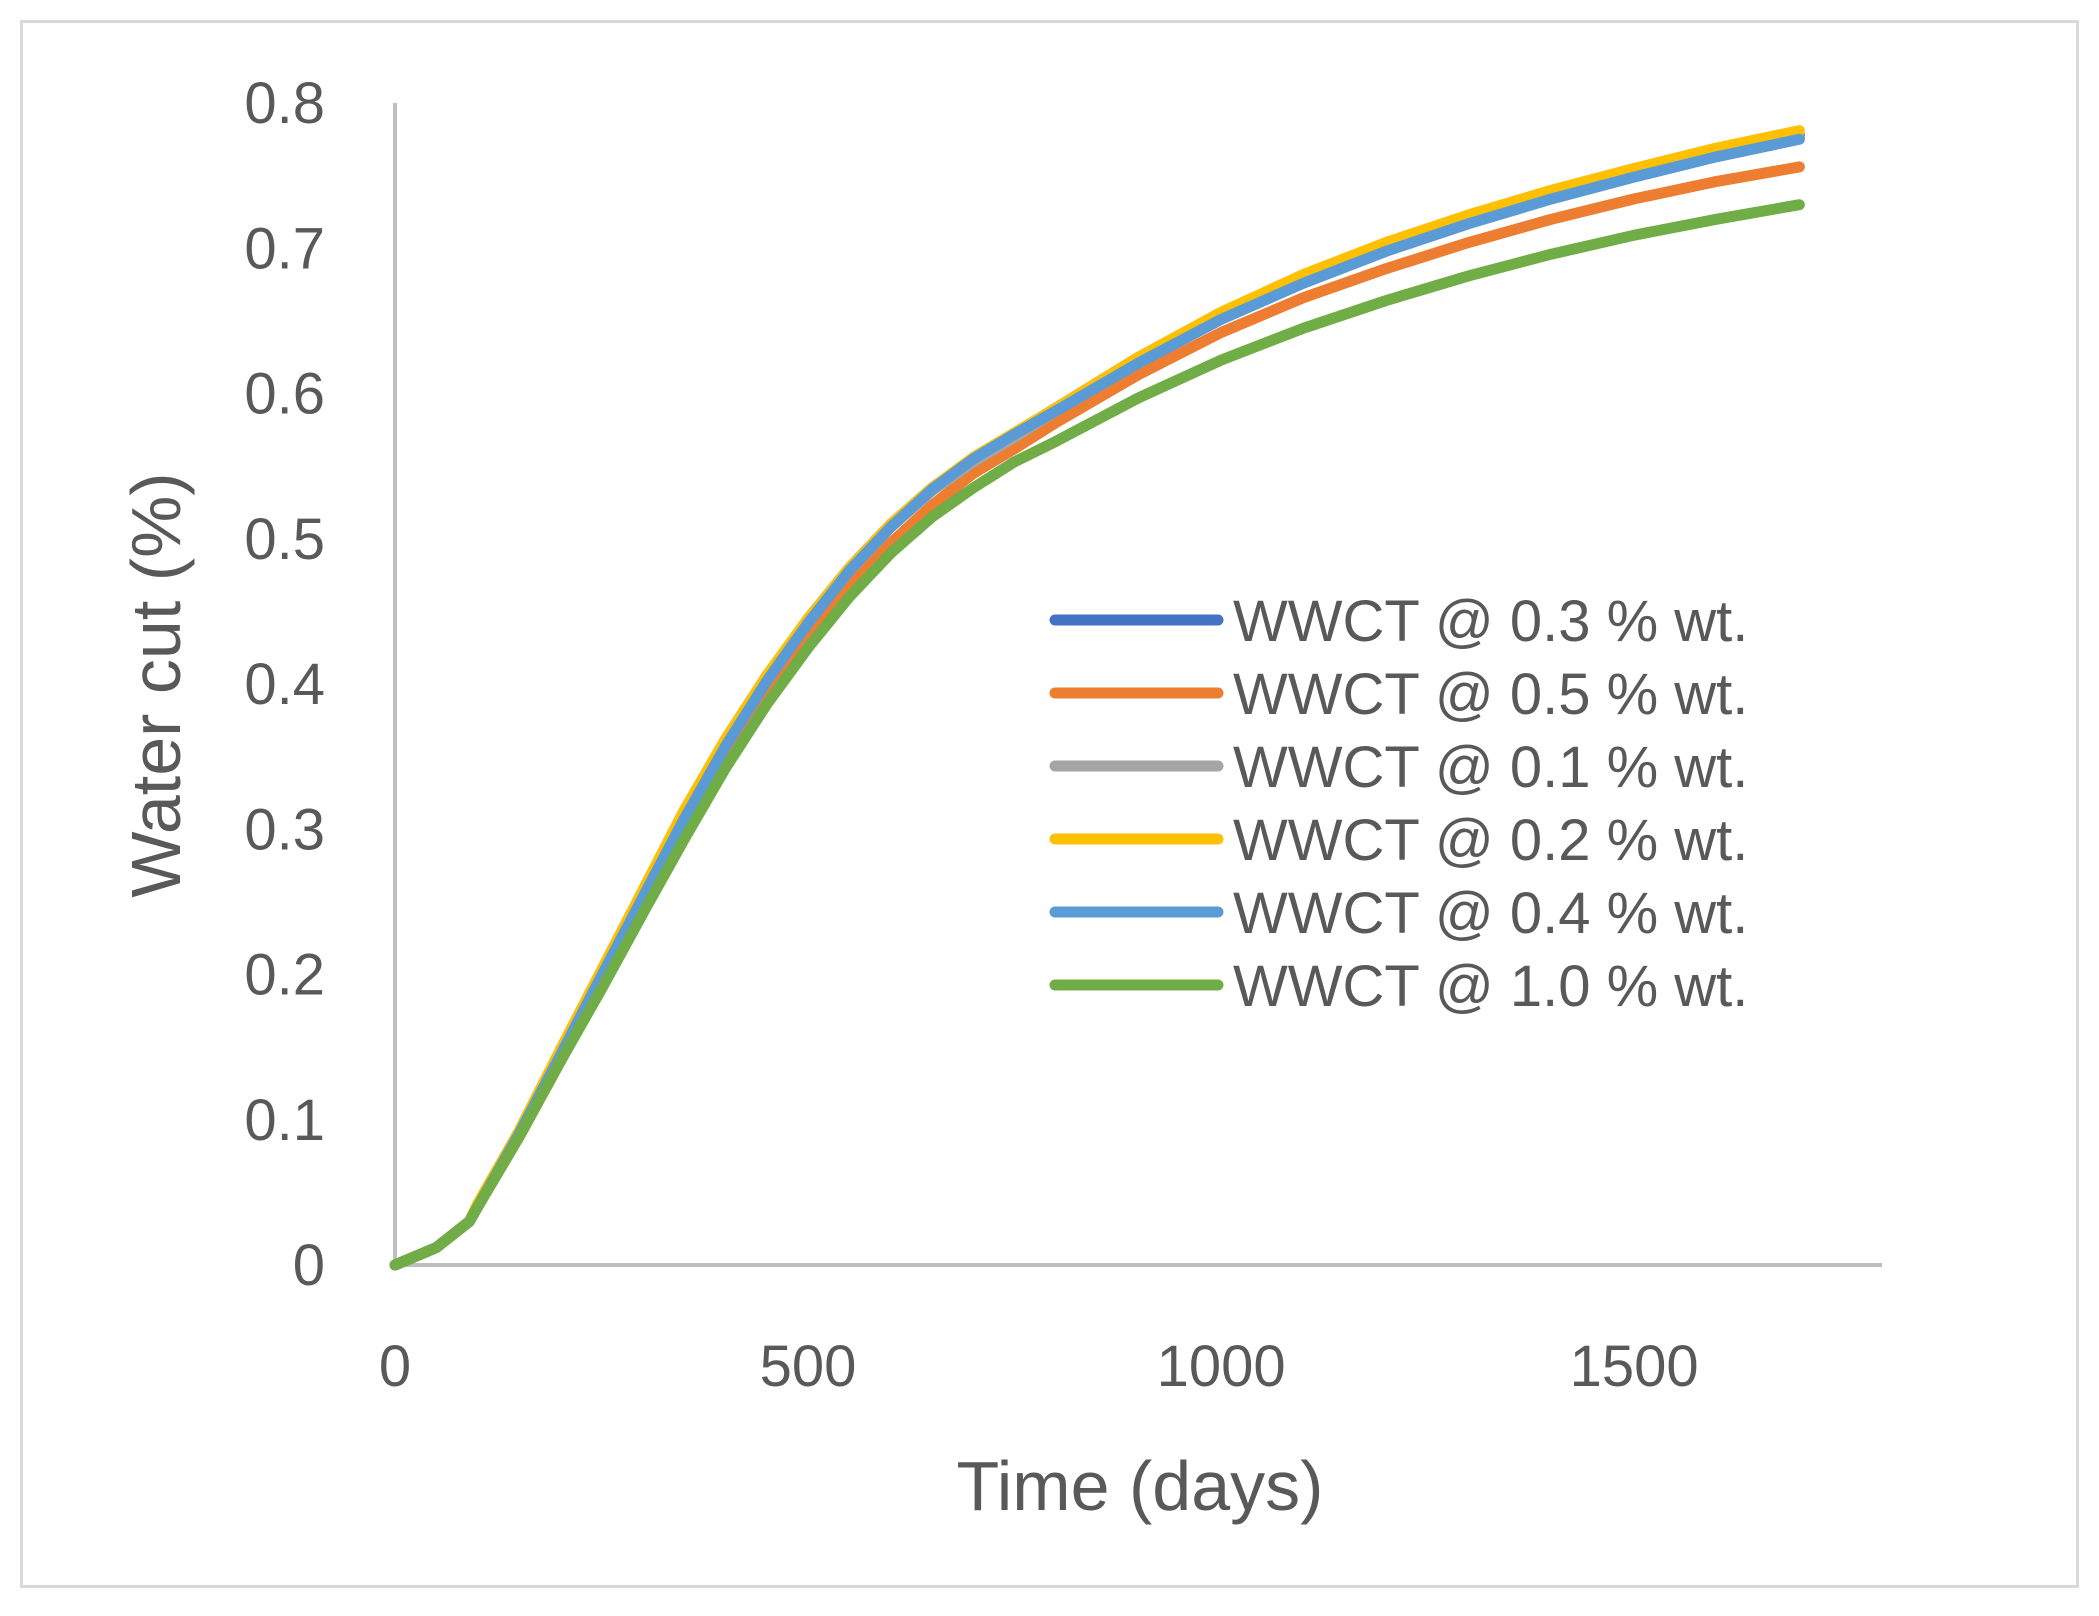 The image size is (2099, 1616). I want to click on y-tick-labels: 0 0.1 0.2 0.3 0.4 0.5 0.6 0.7 0.8, so click(284, 684).